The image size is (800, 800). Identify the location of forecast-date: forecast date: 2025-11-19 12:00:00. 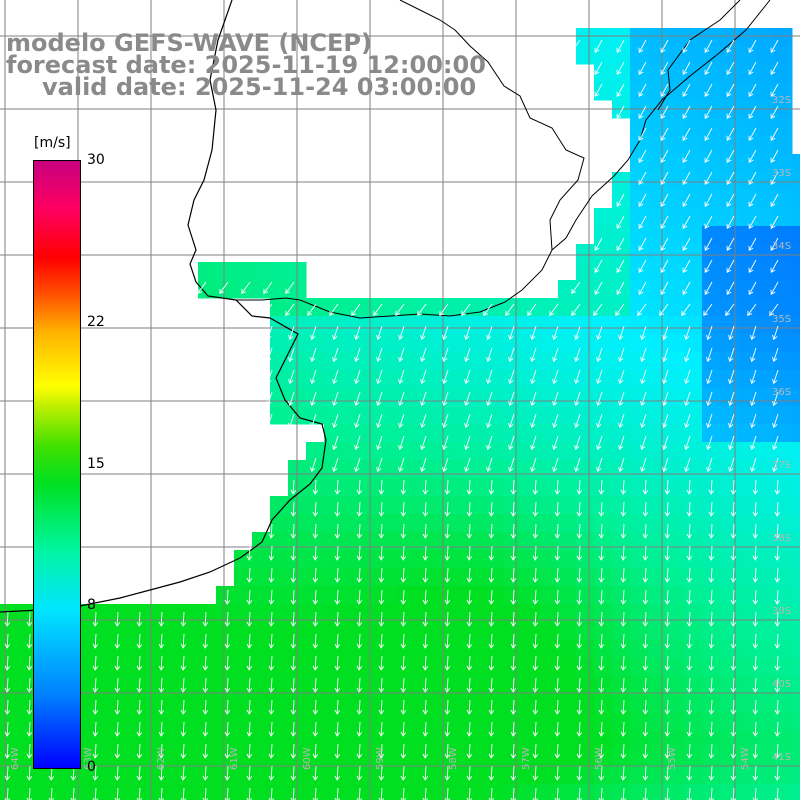
(246, 65).